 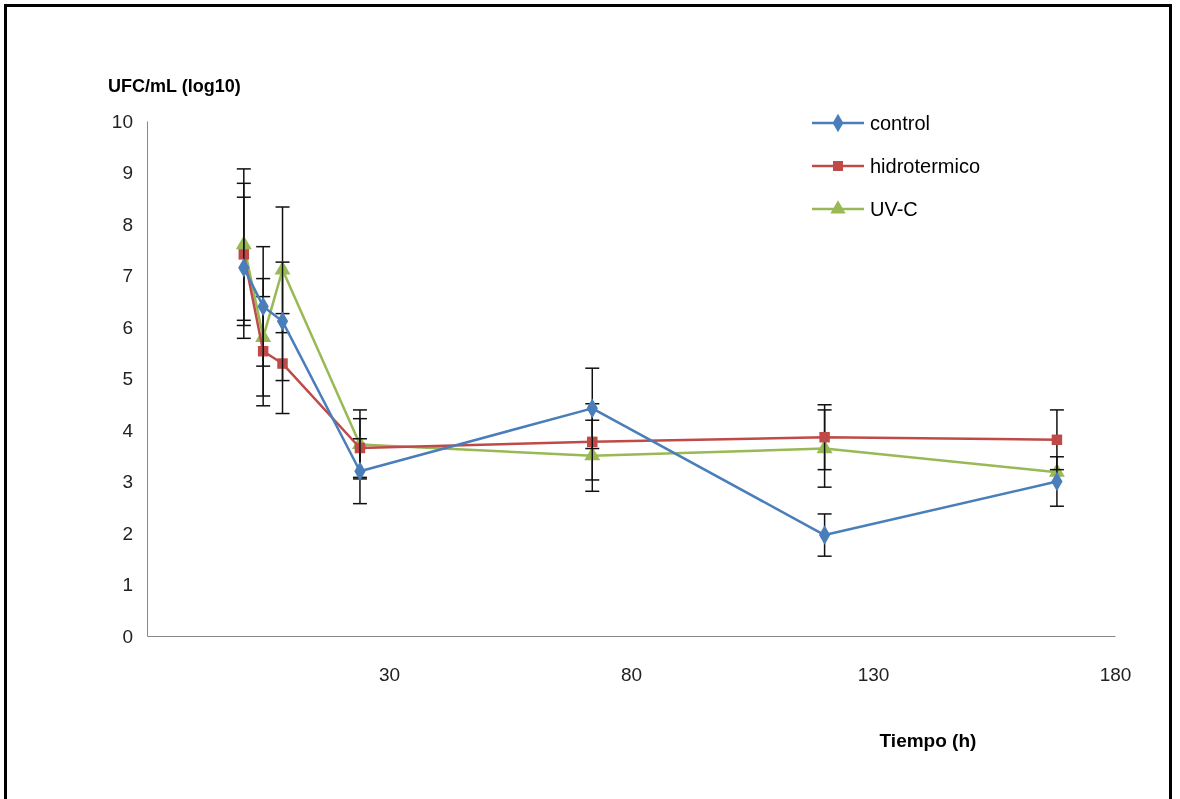 What do you see at coordinates (127, 224) in the screenshot?
I see `y-tick-label: 8` at bounding box center [127, 224].